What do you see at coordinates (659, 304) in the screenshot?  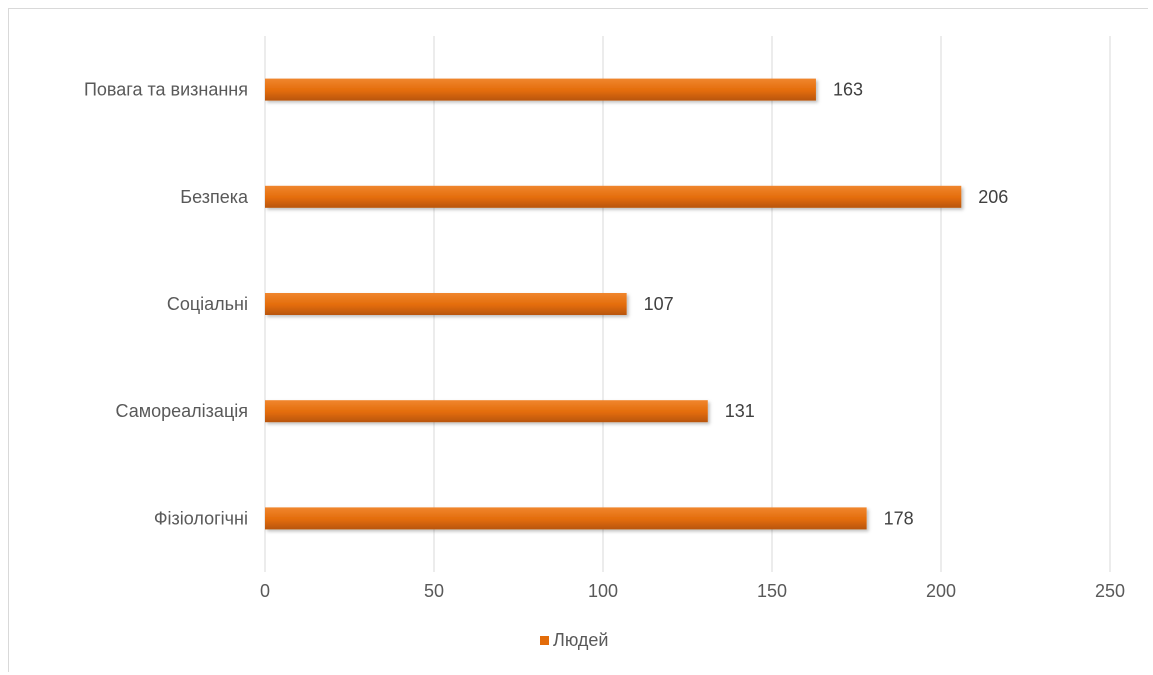 I see `data-label: 107` at bounding box center [659, 304].